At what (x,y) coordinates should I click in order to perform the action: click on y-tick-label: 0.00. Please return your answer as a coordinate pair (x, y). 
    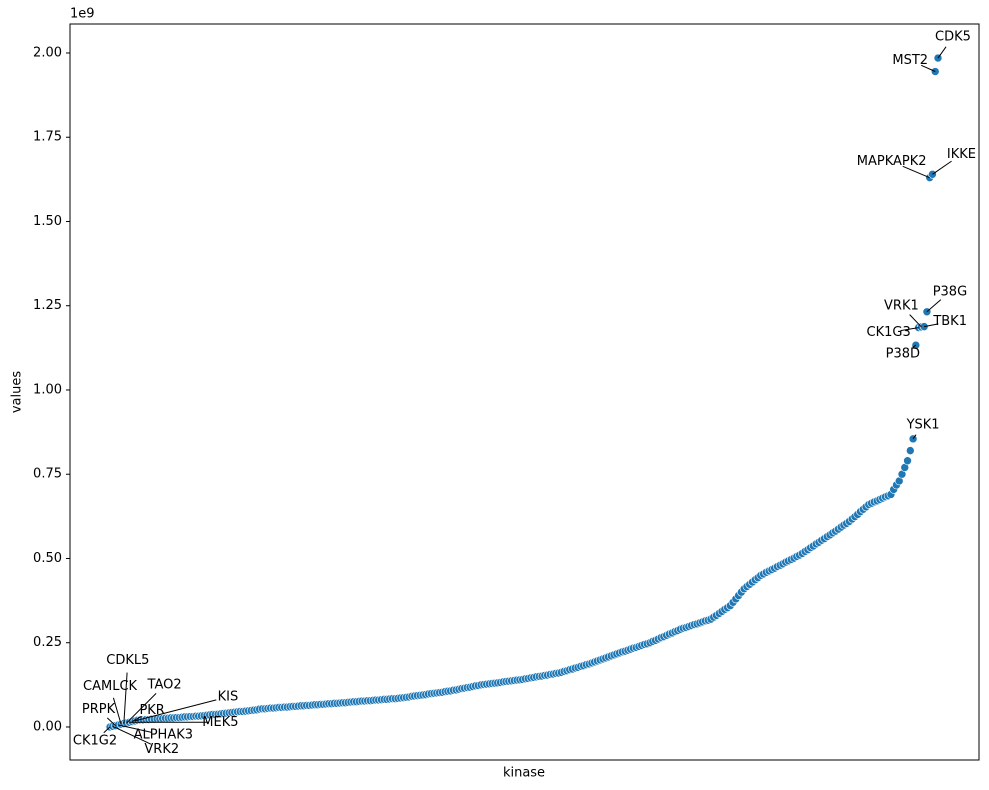
    Looking at the image, I should click on (47, 726).